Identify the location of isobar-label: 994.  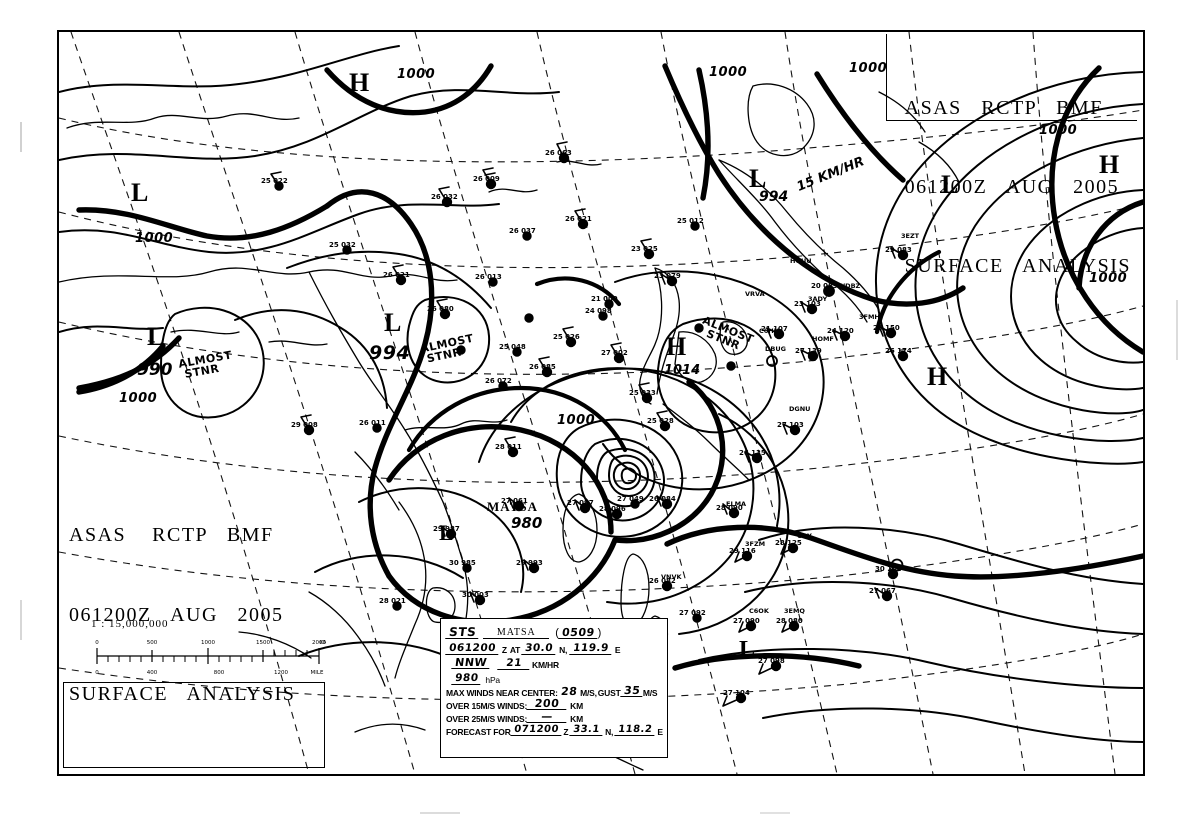
(390, 353).